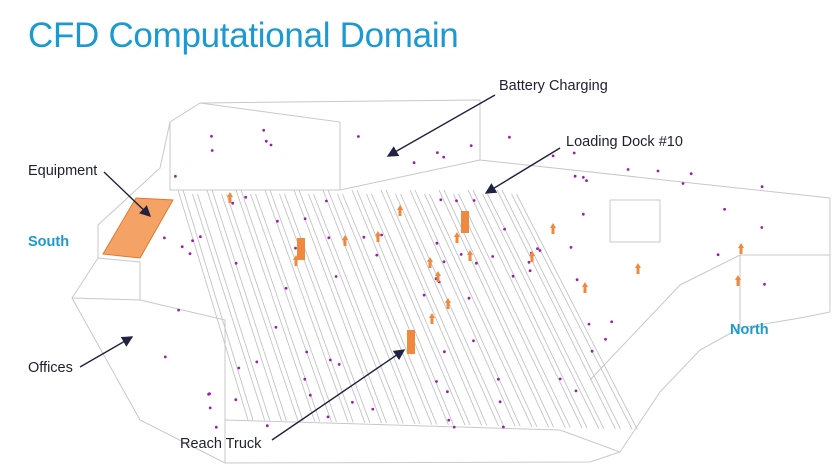 The width and height of the screenshot is (840, 474). I want to click on loading-dock-arrow, so click(522, 170).